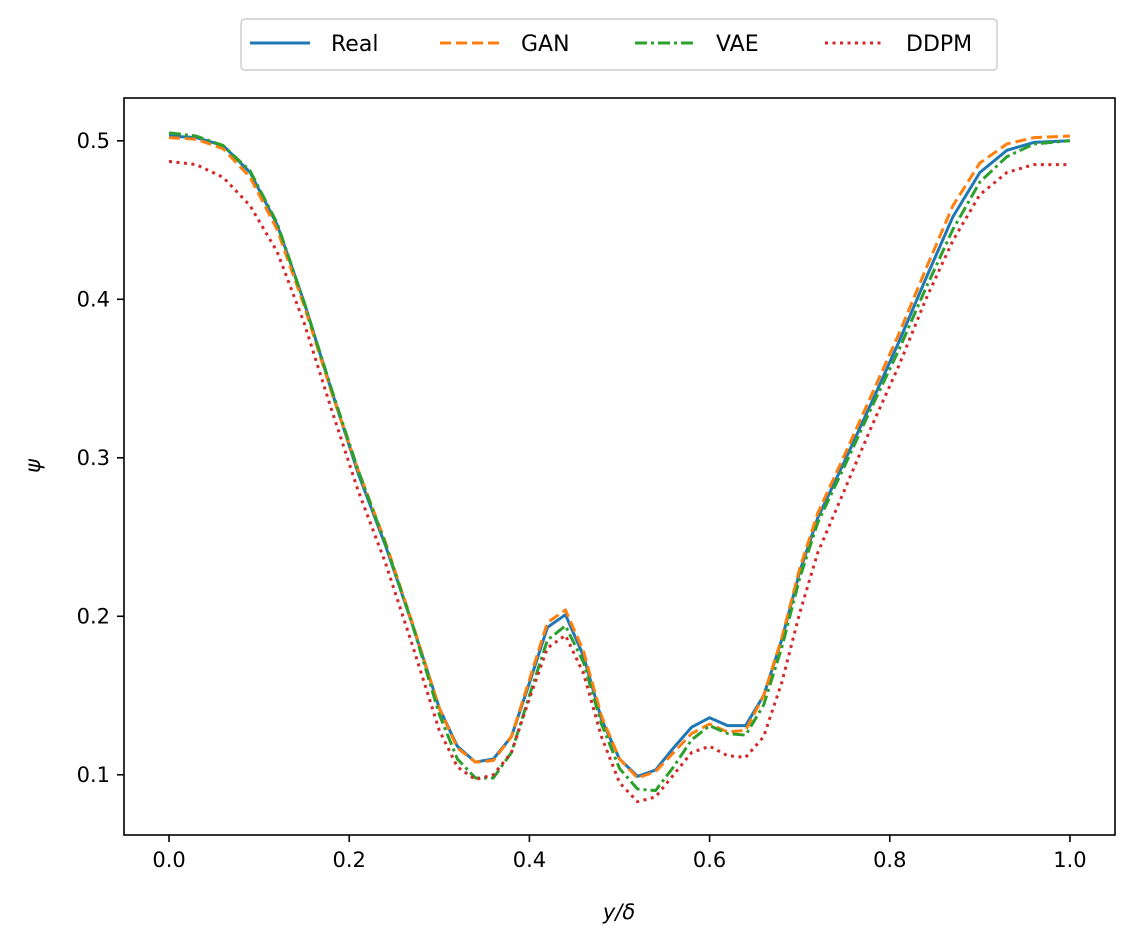 This screenshot has height=952, width=1134. I want to click on y-tick-label: 0.2, so click(93, 616).